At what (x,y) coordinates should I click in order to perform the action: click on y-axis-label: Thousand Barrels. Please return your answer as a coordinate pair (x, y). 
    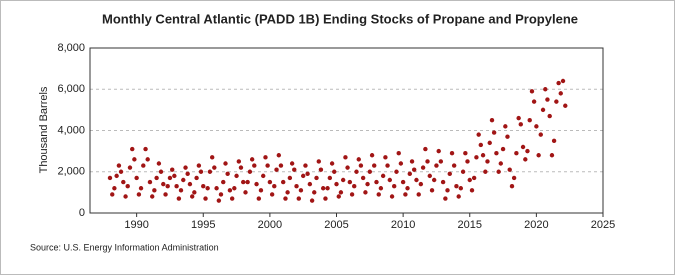
    Looking at the image, I should click on (44, 129).